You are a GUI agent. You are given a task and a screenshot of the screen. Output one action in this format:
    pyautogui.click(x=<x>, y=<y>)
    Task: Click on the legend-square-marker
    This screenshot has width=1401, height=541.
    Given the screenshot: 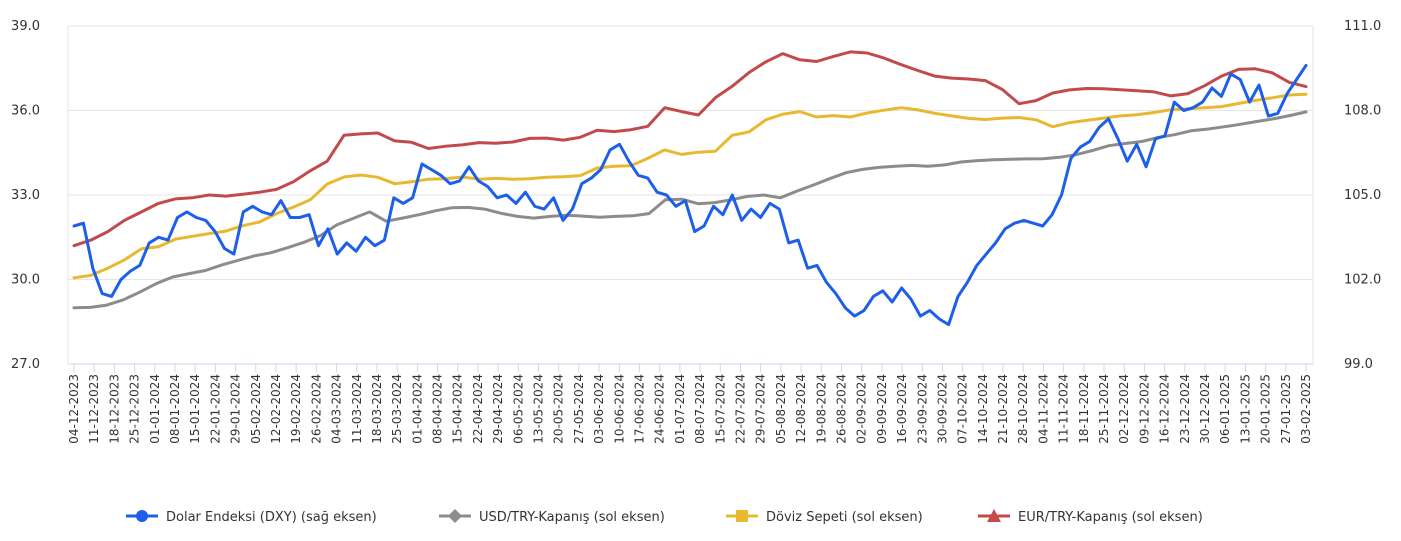 What is the action you would take?
    pyautogui.click(x=742, y=516)
    